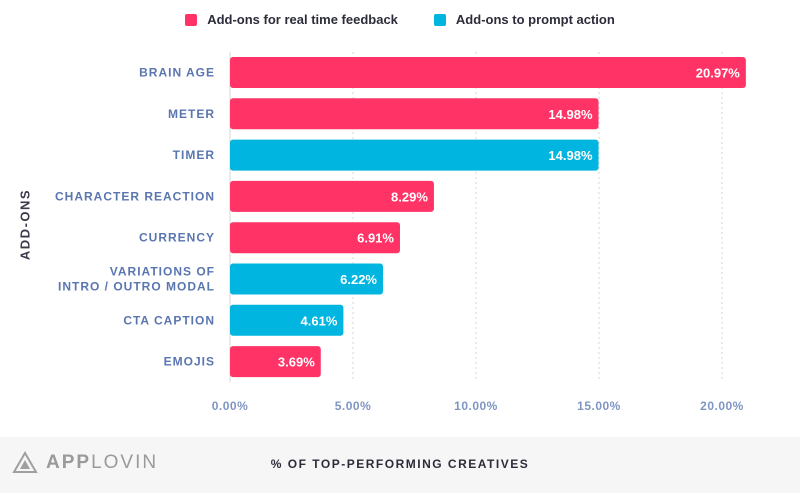  I want to click on category-label: EMOJIS, so click(189, 362).